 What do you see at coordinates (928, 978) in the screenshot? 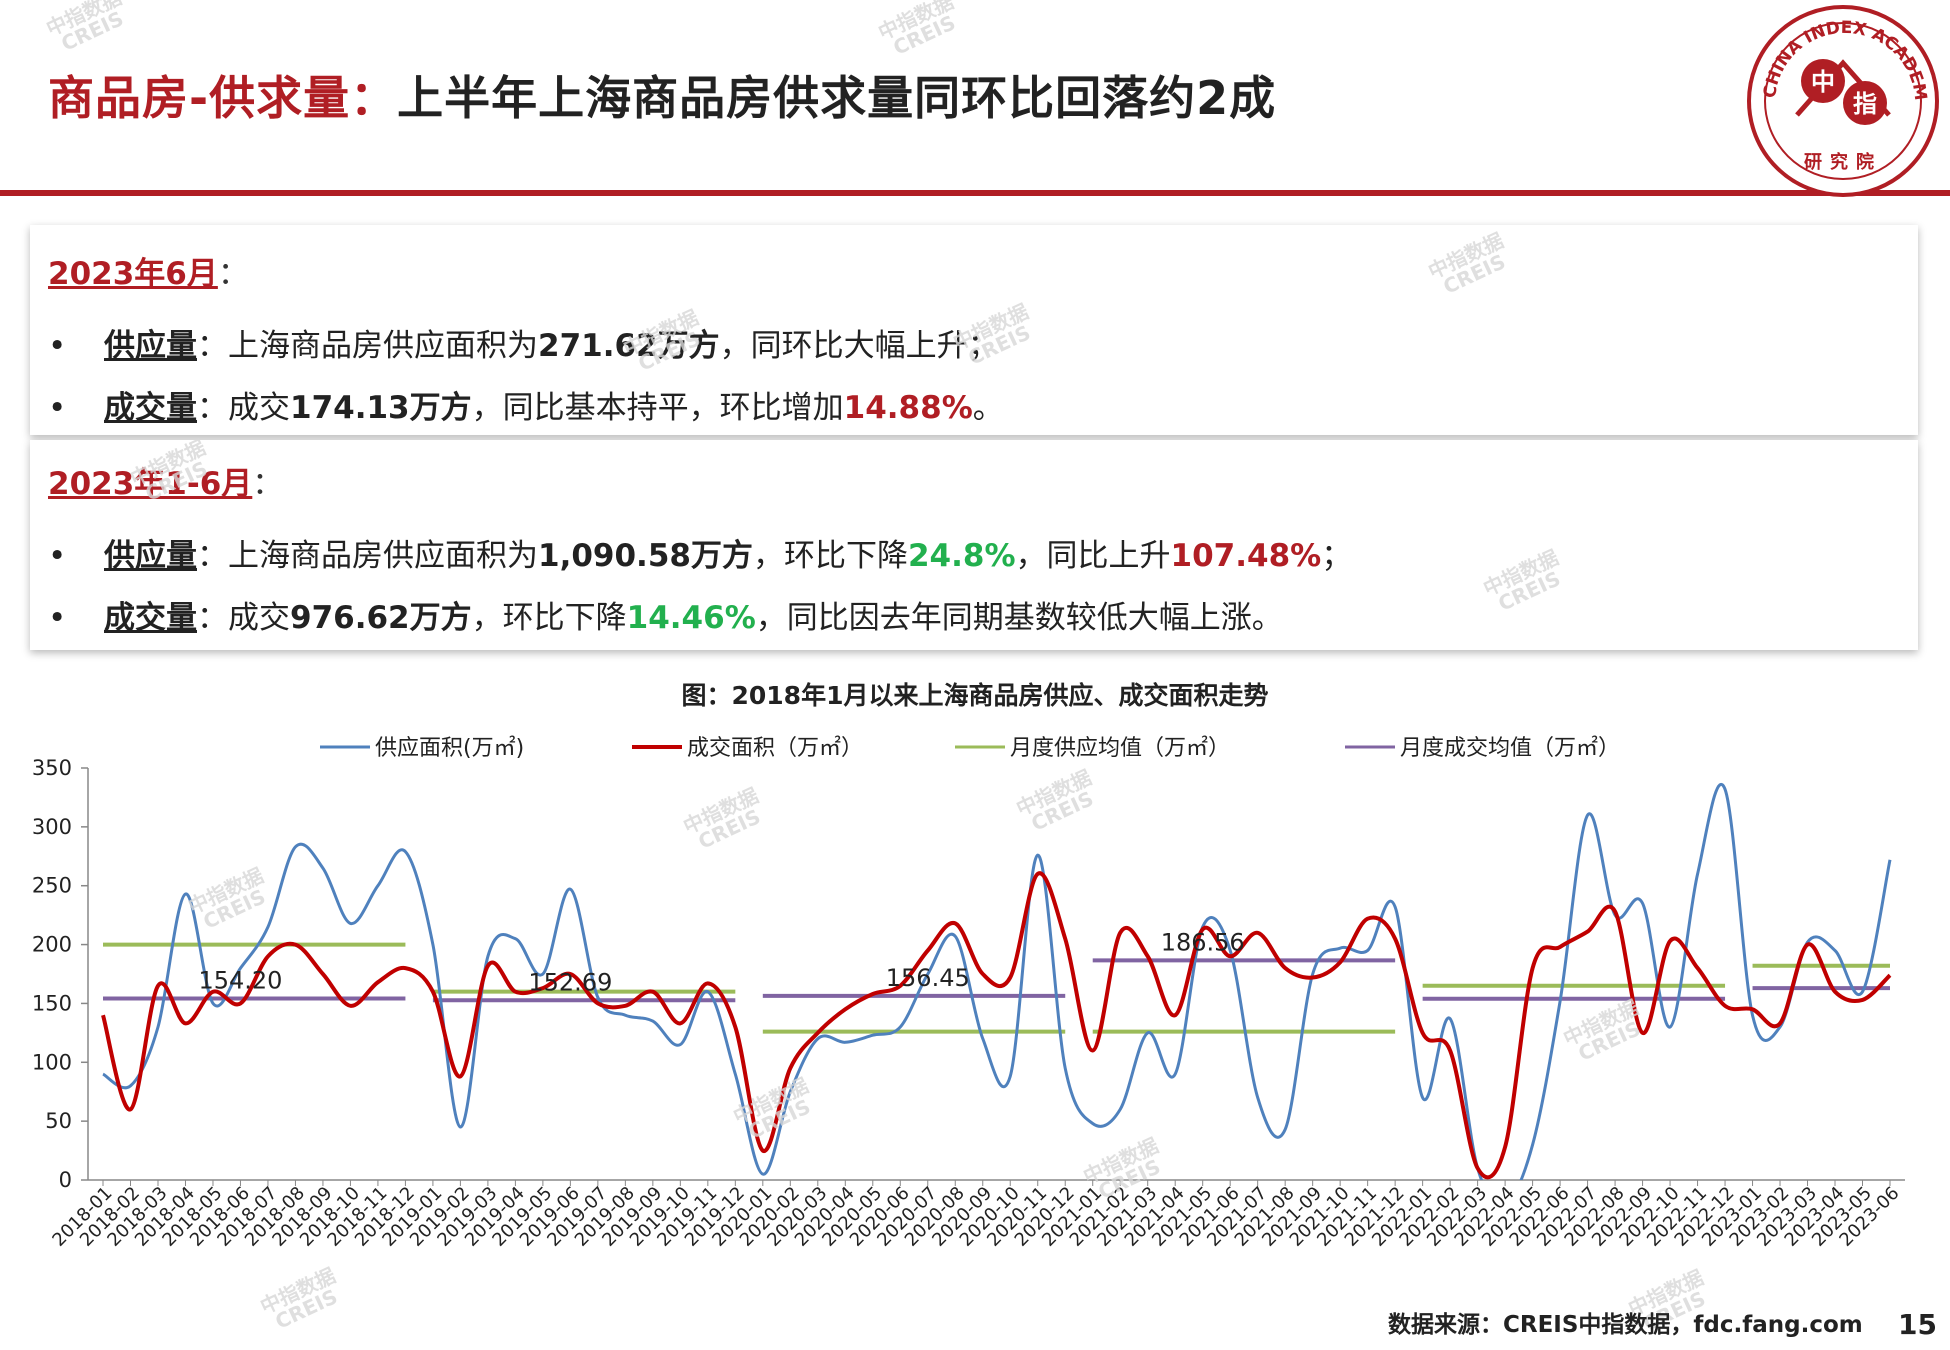
I see `data-label: 156.45` at bounding box center [928, 978].